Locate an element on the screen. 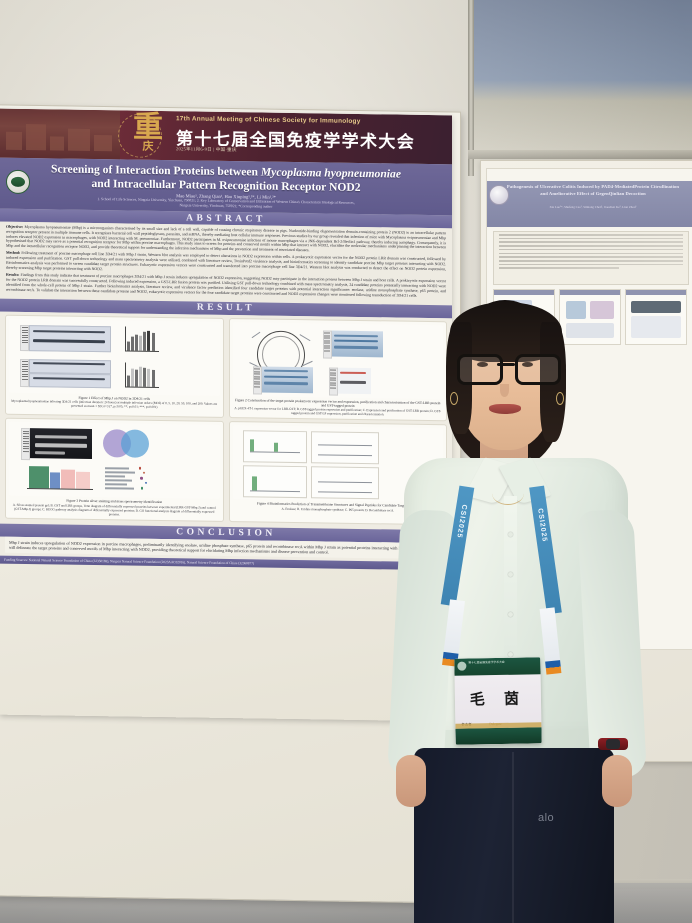 The height and width of the screenshot is (923, 692). badge-footer is located at coordinates (498, 736).